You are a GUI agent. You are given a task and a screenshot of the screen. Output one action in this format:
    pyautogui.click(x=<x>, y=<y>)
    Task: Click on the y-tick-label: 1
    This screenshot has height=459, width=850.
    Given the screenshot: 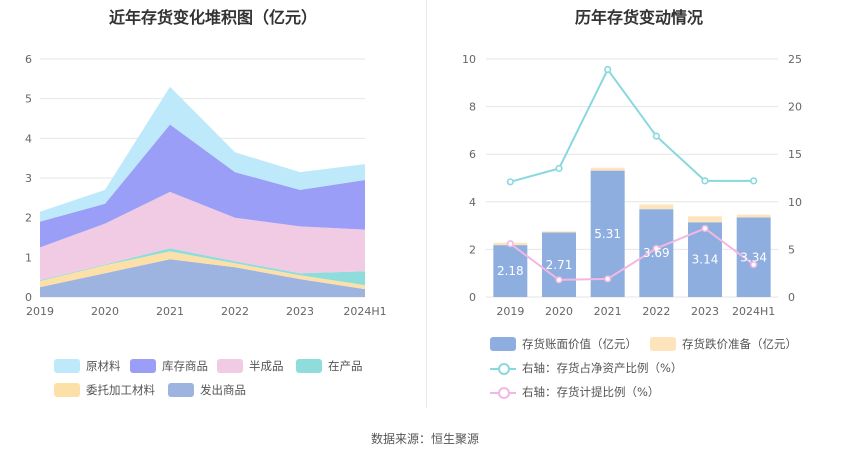 What is the action you would take?
    pyautogui.click(x=28, y=257)
    